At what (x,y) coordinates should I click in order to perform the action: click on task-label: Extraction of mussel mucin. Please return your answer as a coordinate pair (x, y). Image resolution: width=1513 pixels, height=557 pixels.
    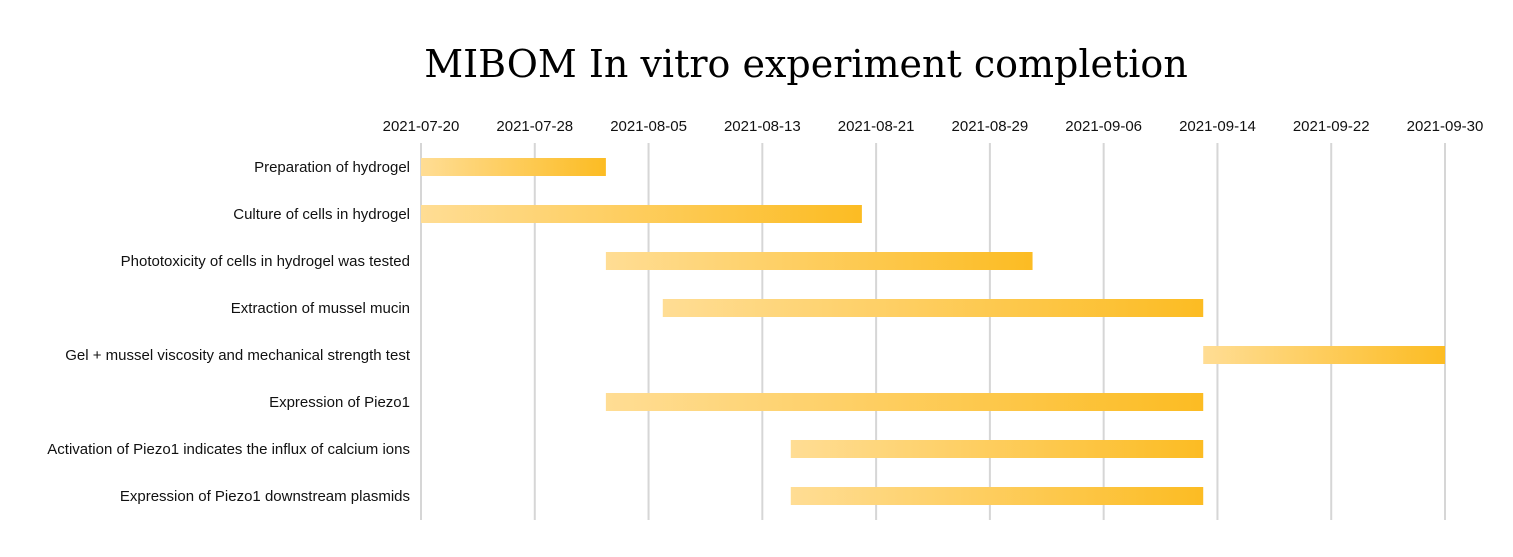
    Looking at the image, I should click on (320, 308).